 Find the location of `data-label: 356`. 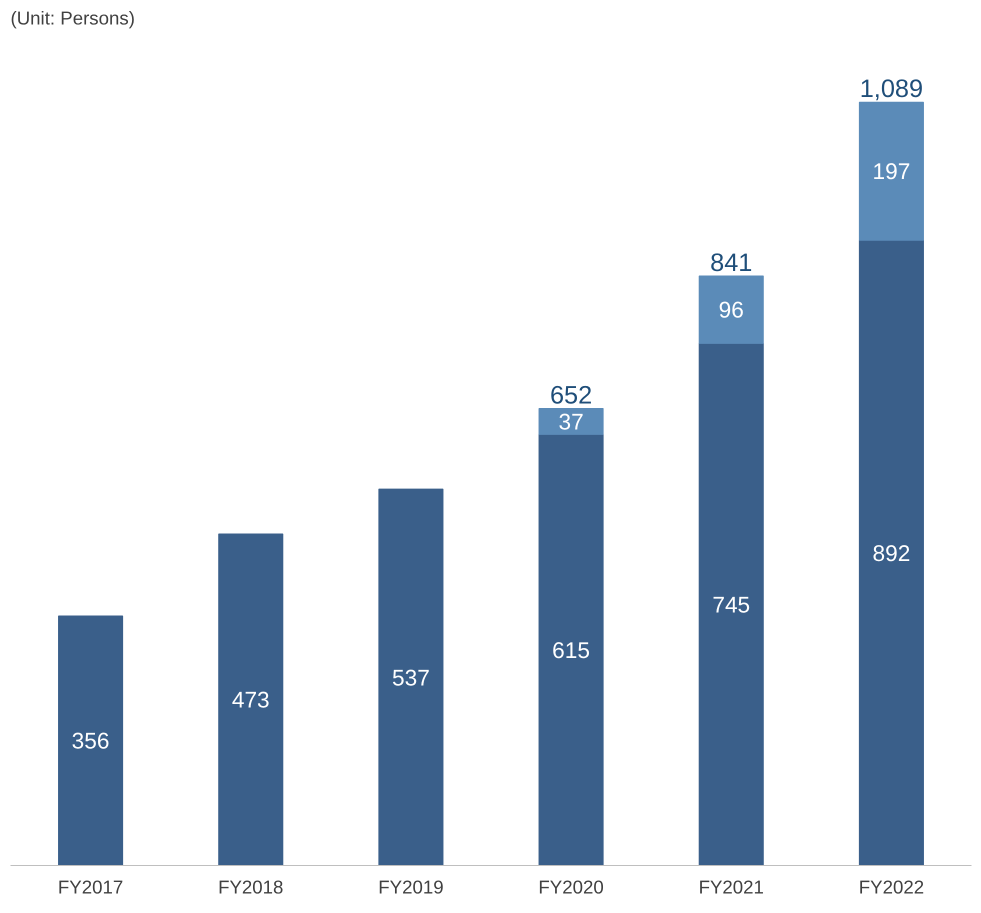

data-label: 356 is located at coordinates (91, 741).